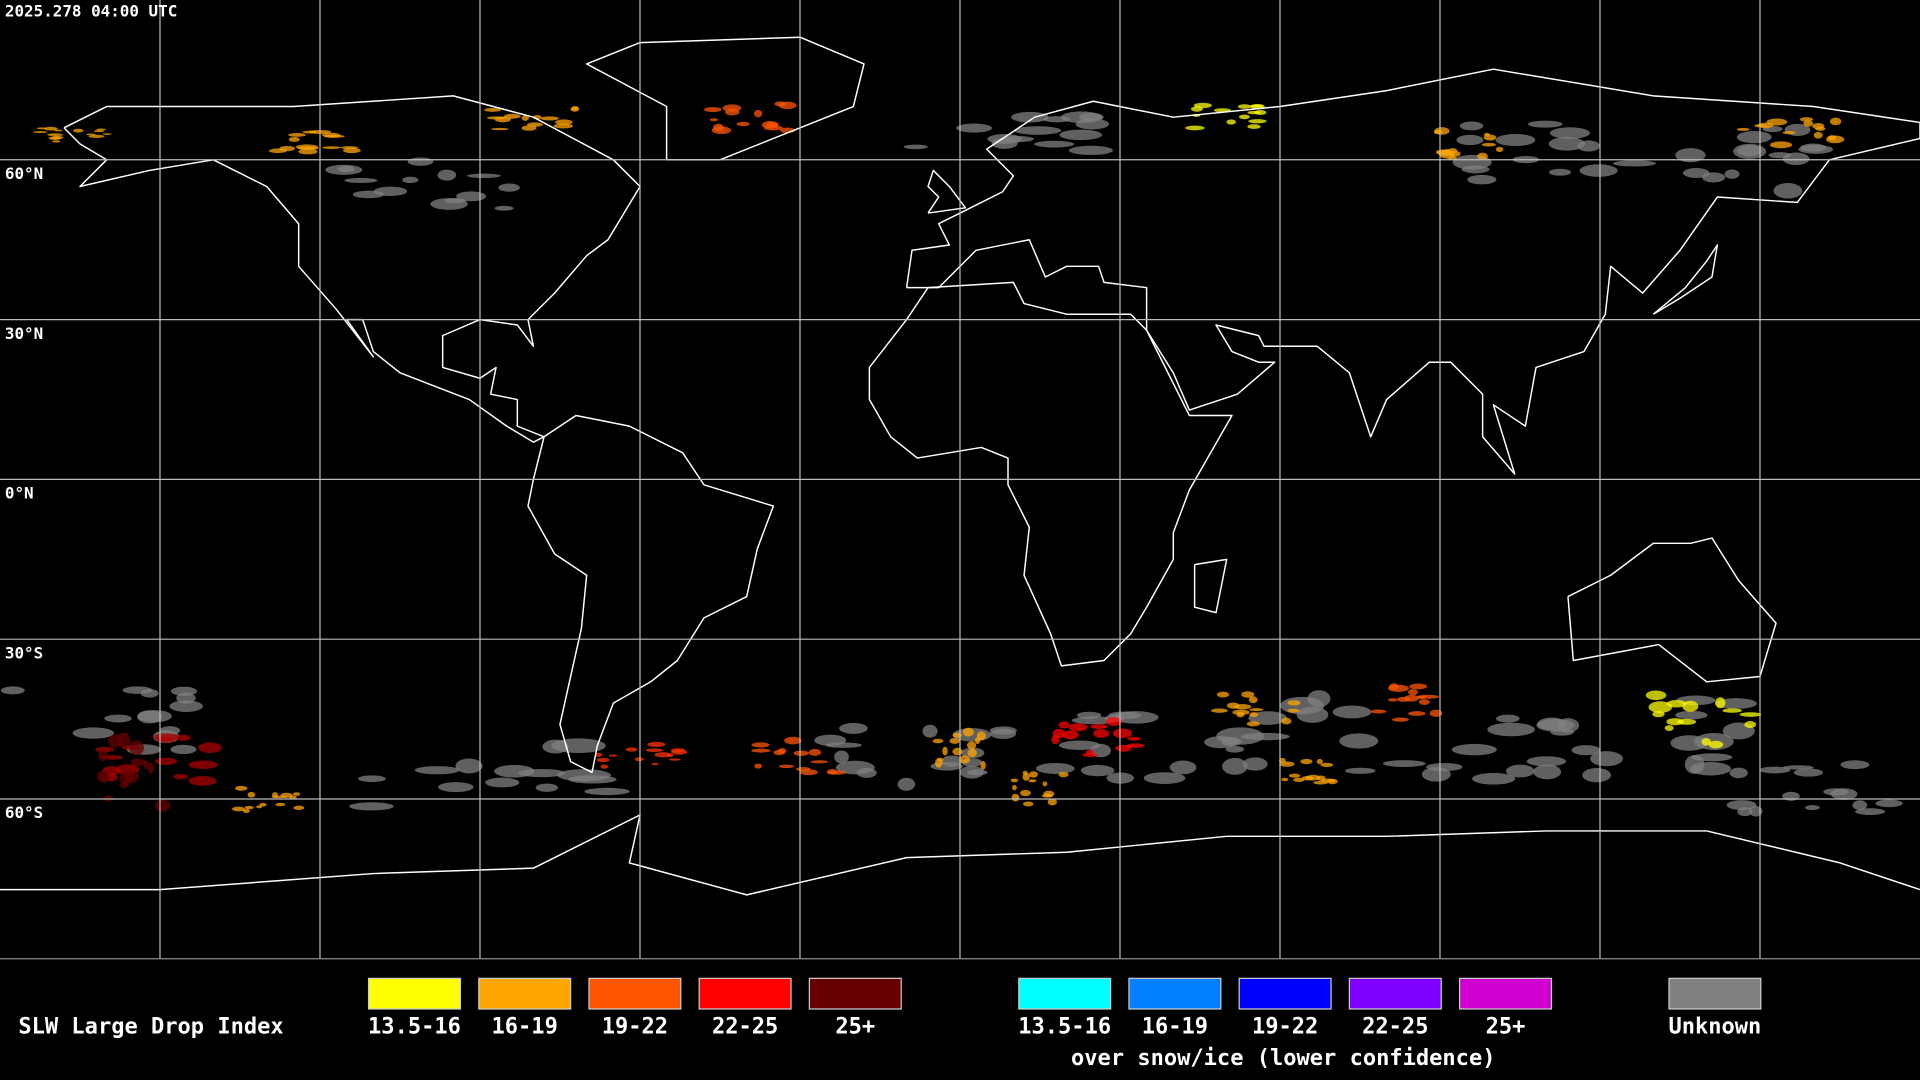  What do you see at coordinates (1064, 1026) in the screenshot?
I see `legend-label: 13.5-16` at bounding box center [1064, 1026].